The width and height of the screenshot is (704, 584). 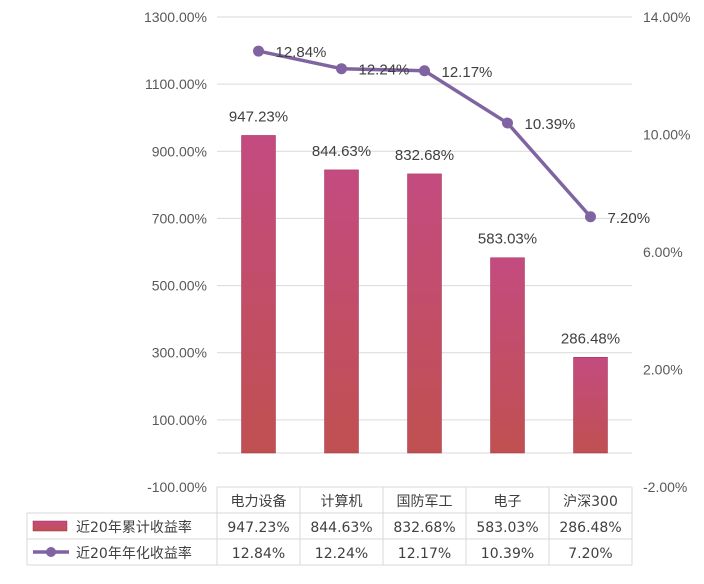 I want to click on legend-line-name: 近20年年化收益率, so click(x=134, y=553).